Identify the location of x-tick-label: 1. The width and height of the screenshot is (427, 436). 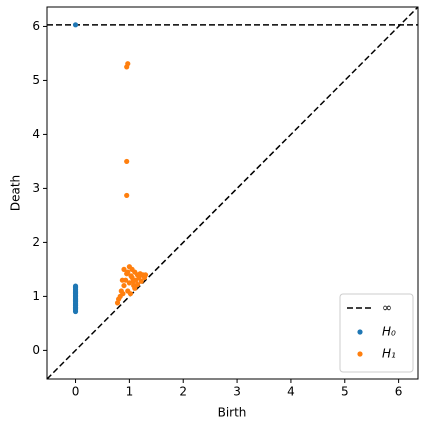
(130, 392).